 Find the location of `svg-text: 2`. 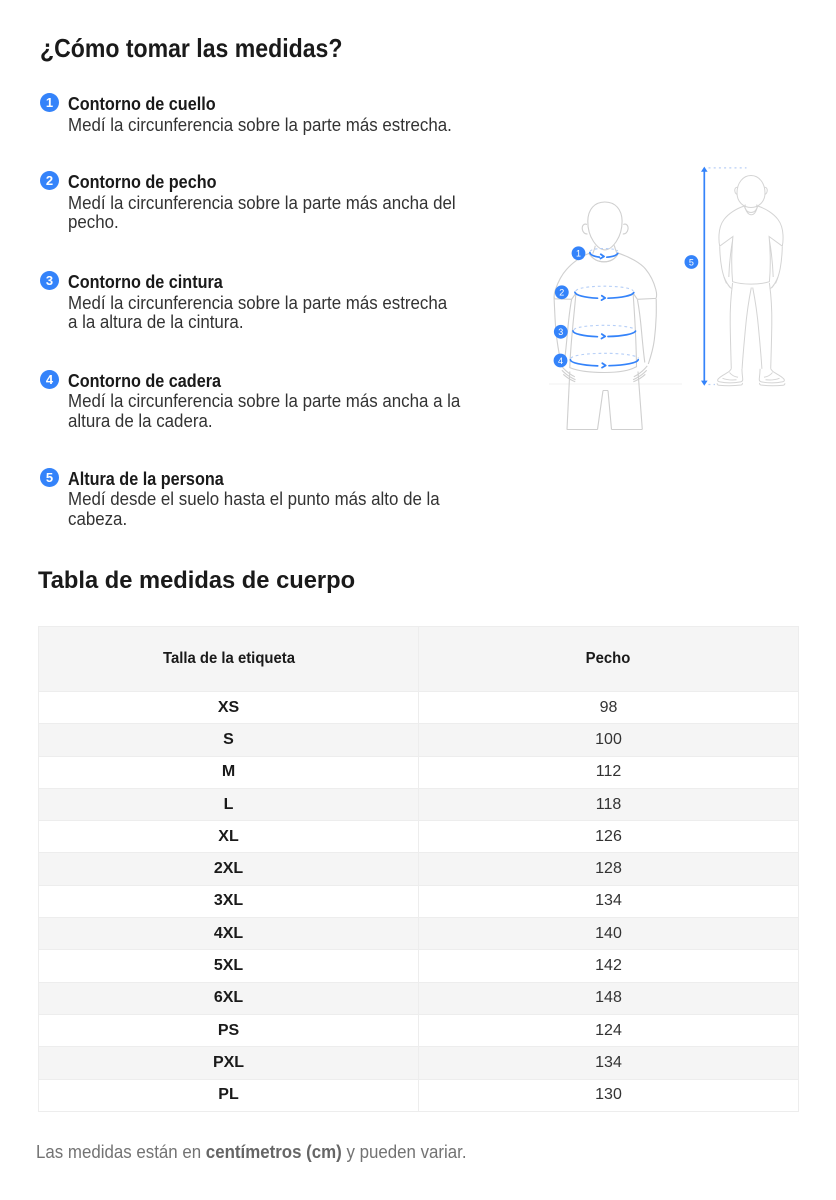

svg-text: 2 is located at coordinates (561, 293).